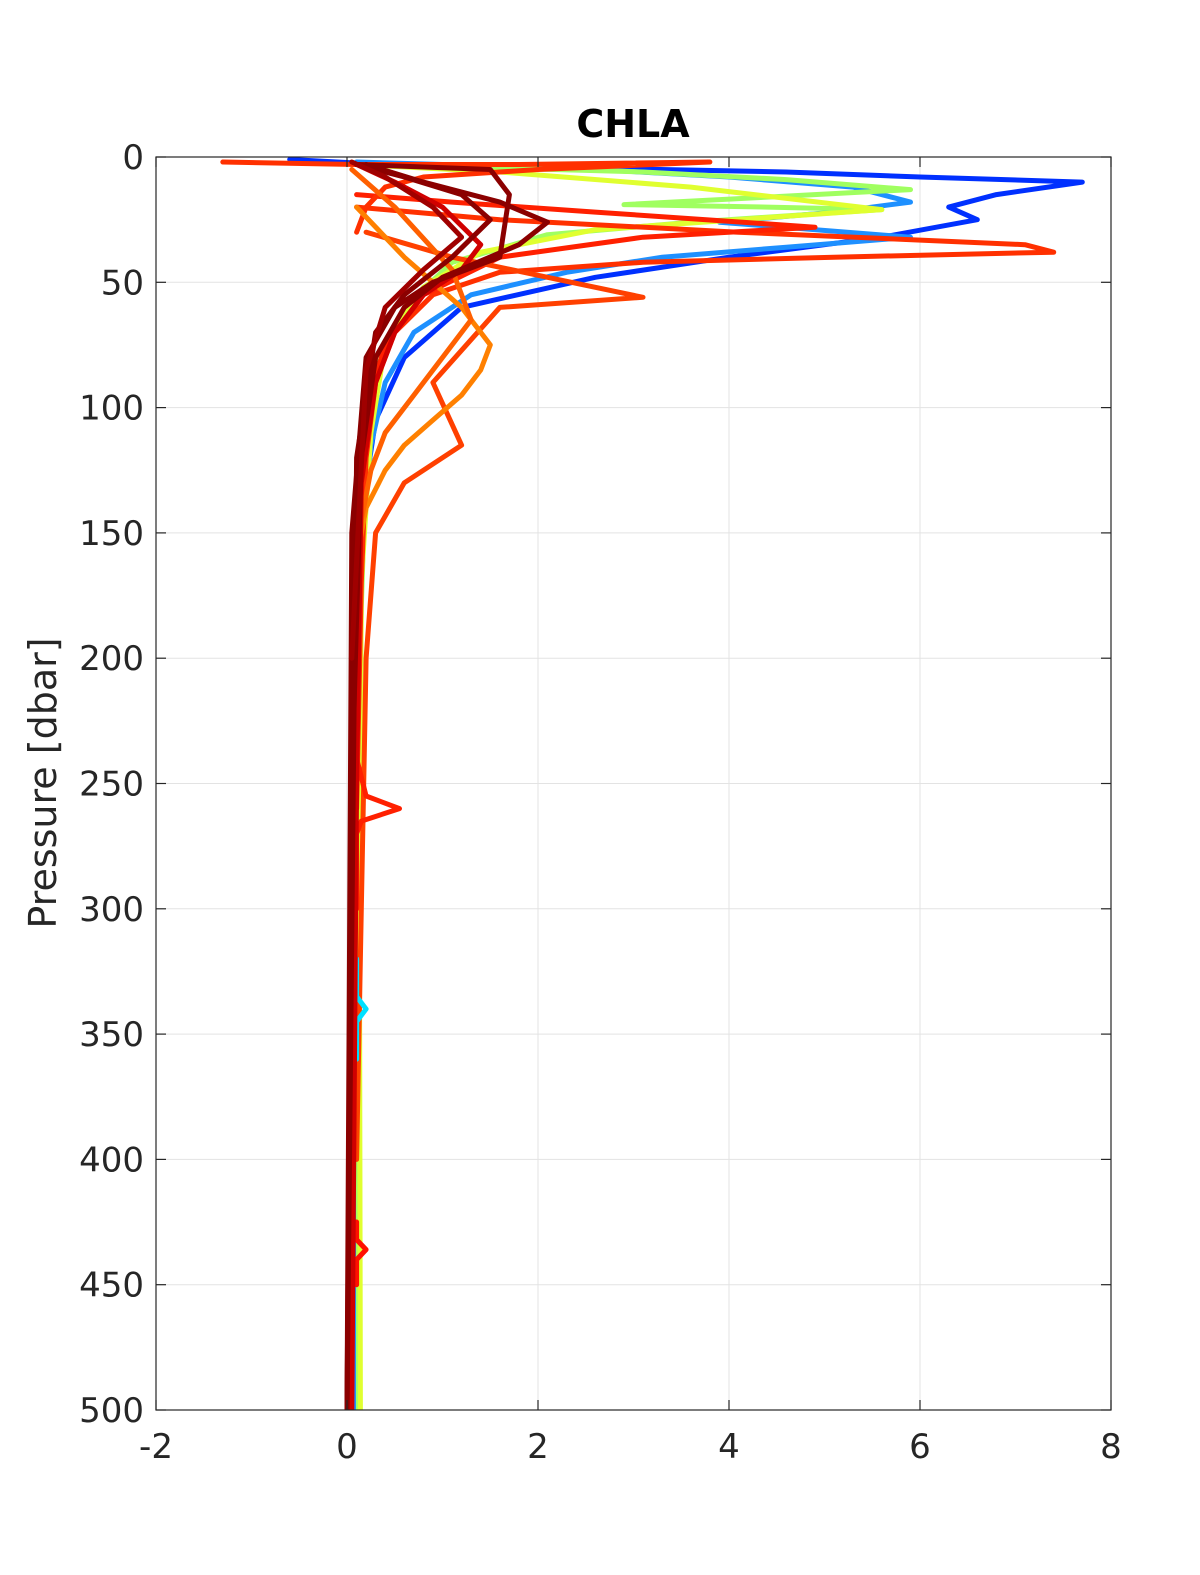  Describe the element at coordinates (630, 1447) in the screenshot. I see `x-tick-labels: -2 0 2 4 6 8` at that location.